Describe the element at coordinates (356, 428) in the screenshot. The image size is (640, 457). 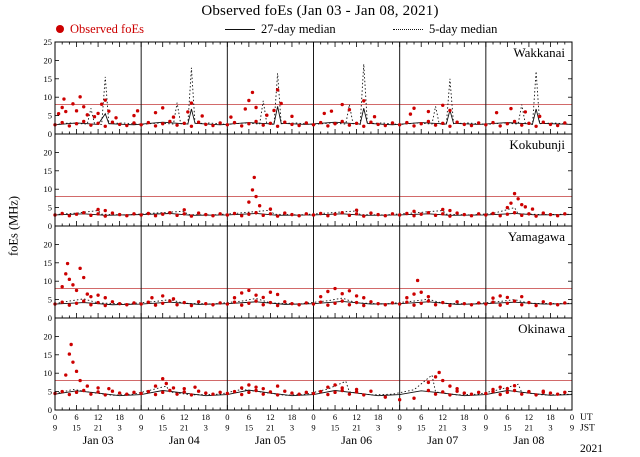
I see `jst-tick-label: 21` at that location.